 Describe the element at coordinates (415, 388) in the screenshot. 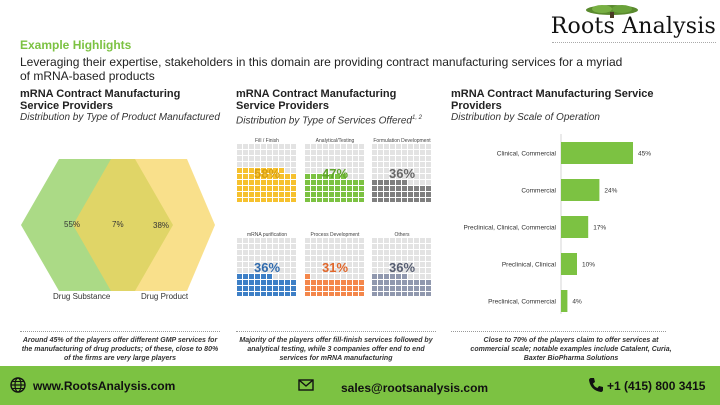

I see `email-link: sales@rootsanalysis.com` at that location.